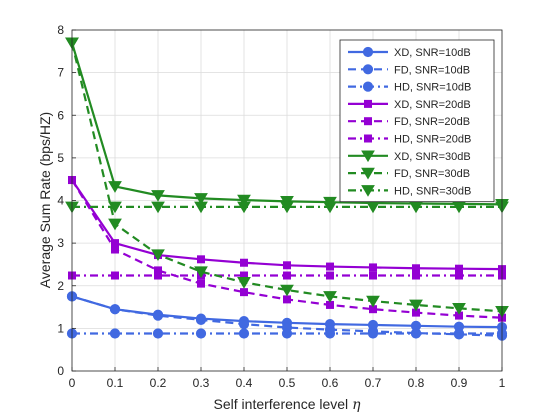 The image size is (554, 415). I want to click on x-axis-label-symbol: η, so click(356, 405).